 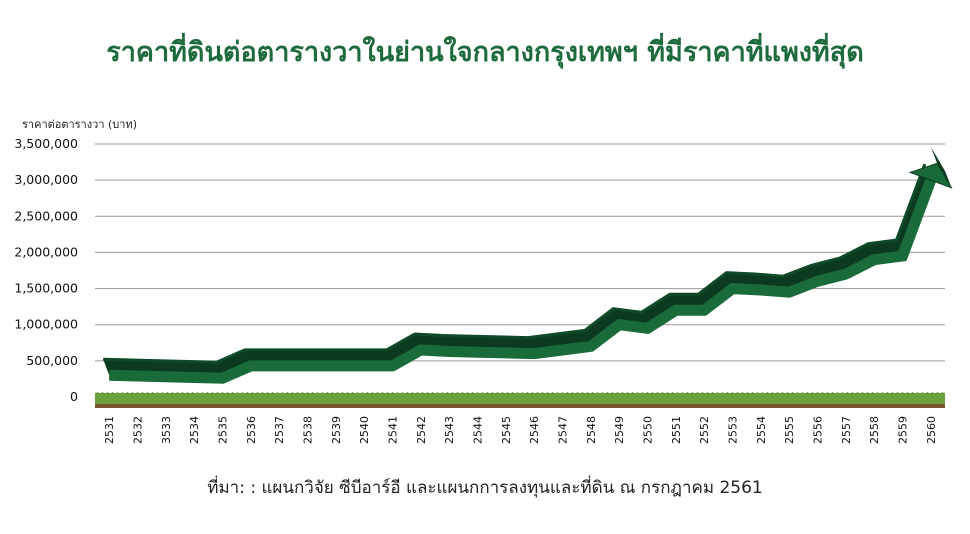 I want to click on x-tick-label: 2556, so click(x=818, y=430).